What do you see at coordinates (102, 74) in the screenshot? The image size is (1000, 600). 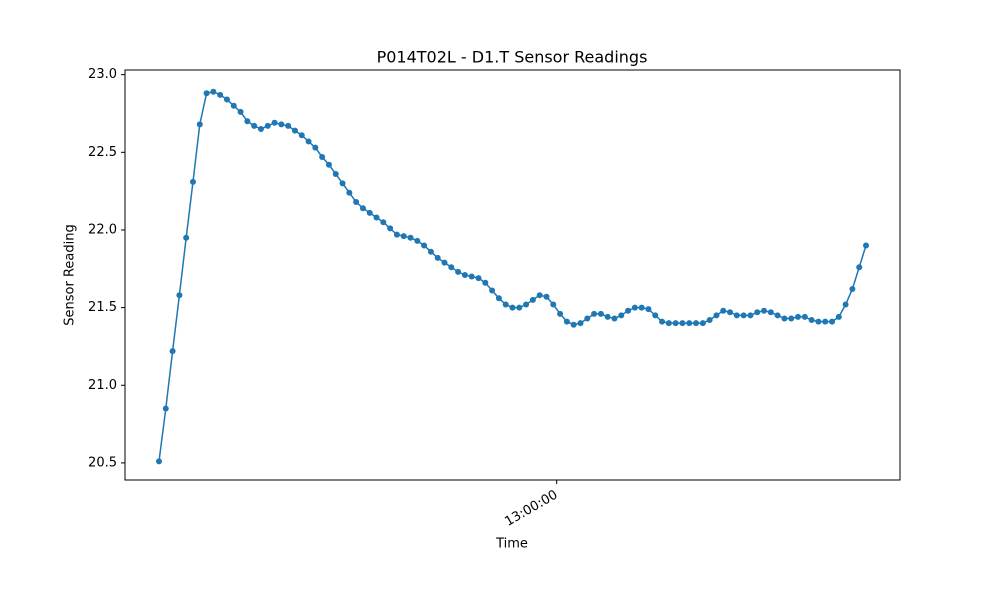 I see `y-tick-label: 23.0` at bounding box center [102, 74].